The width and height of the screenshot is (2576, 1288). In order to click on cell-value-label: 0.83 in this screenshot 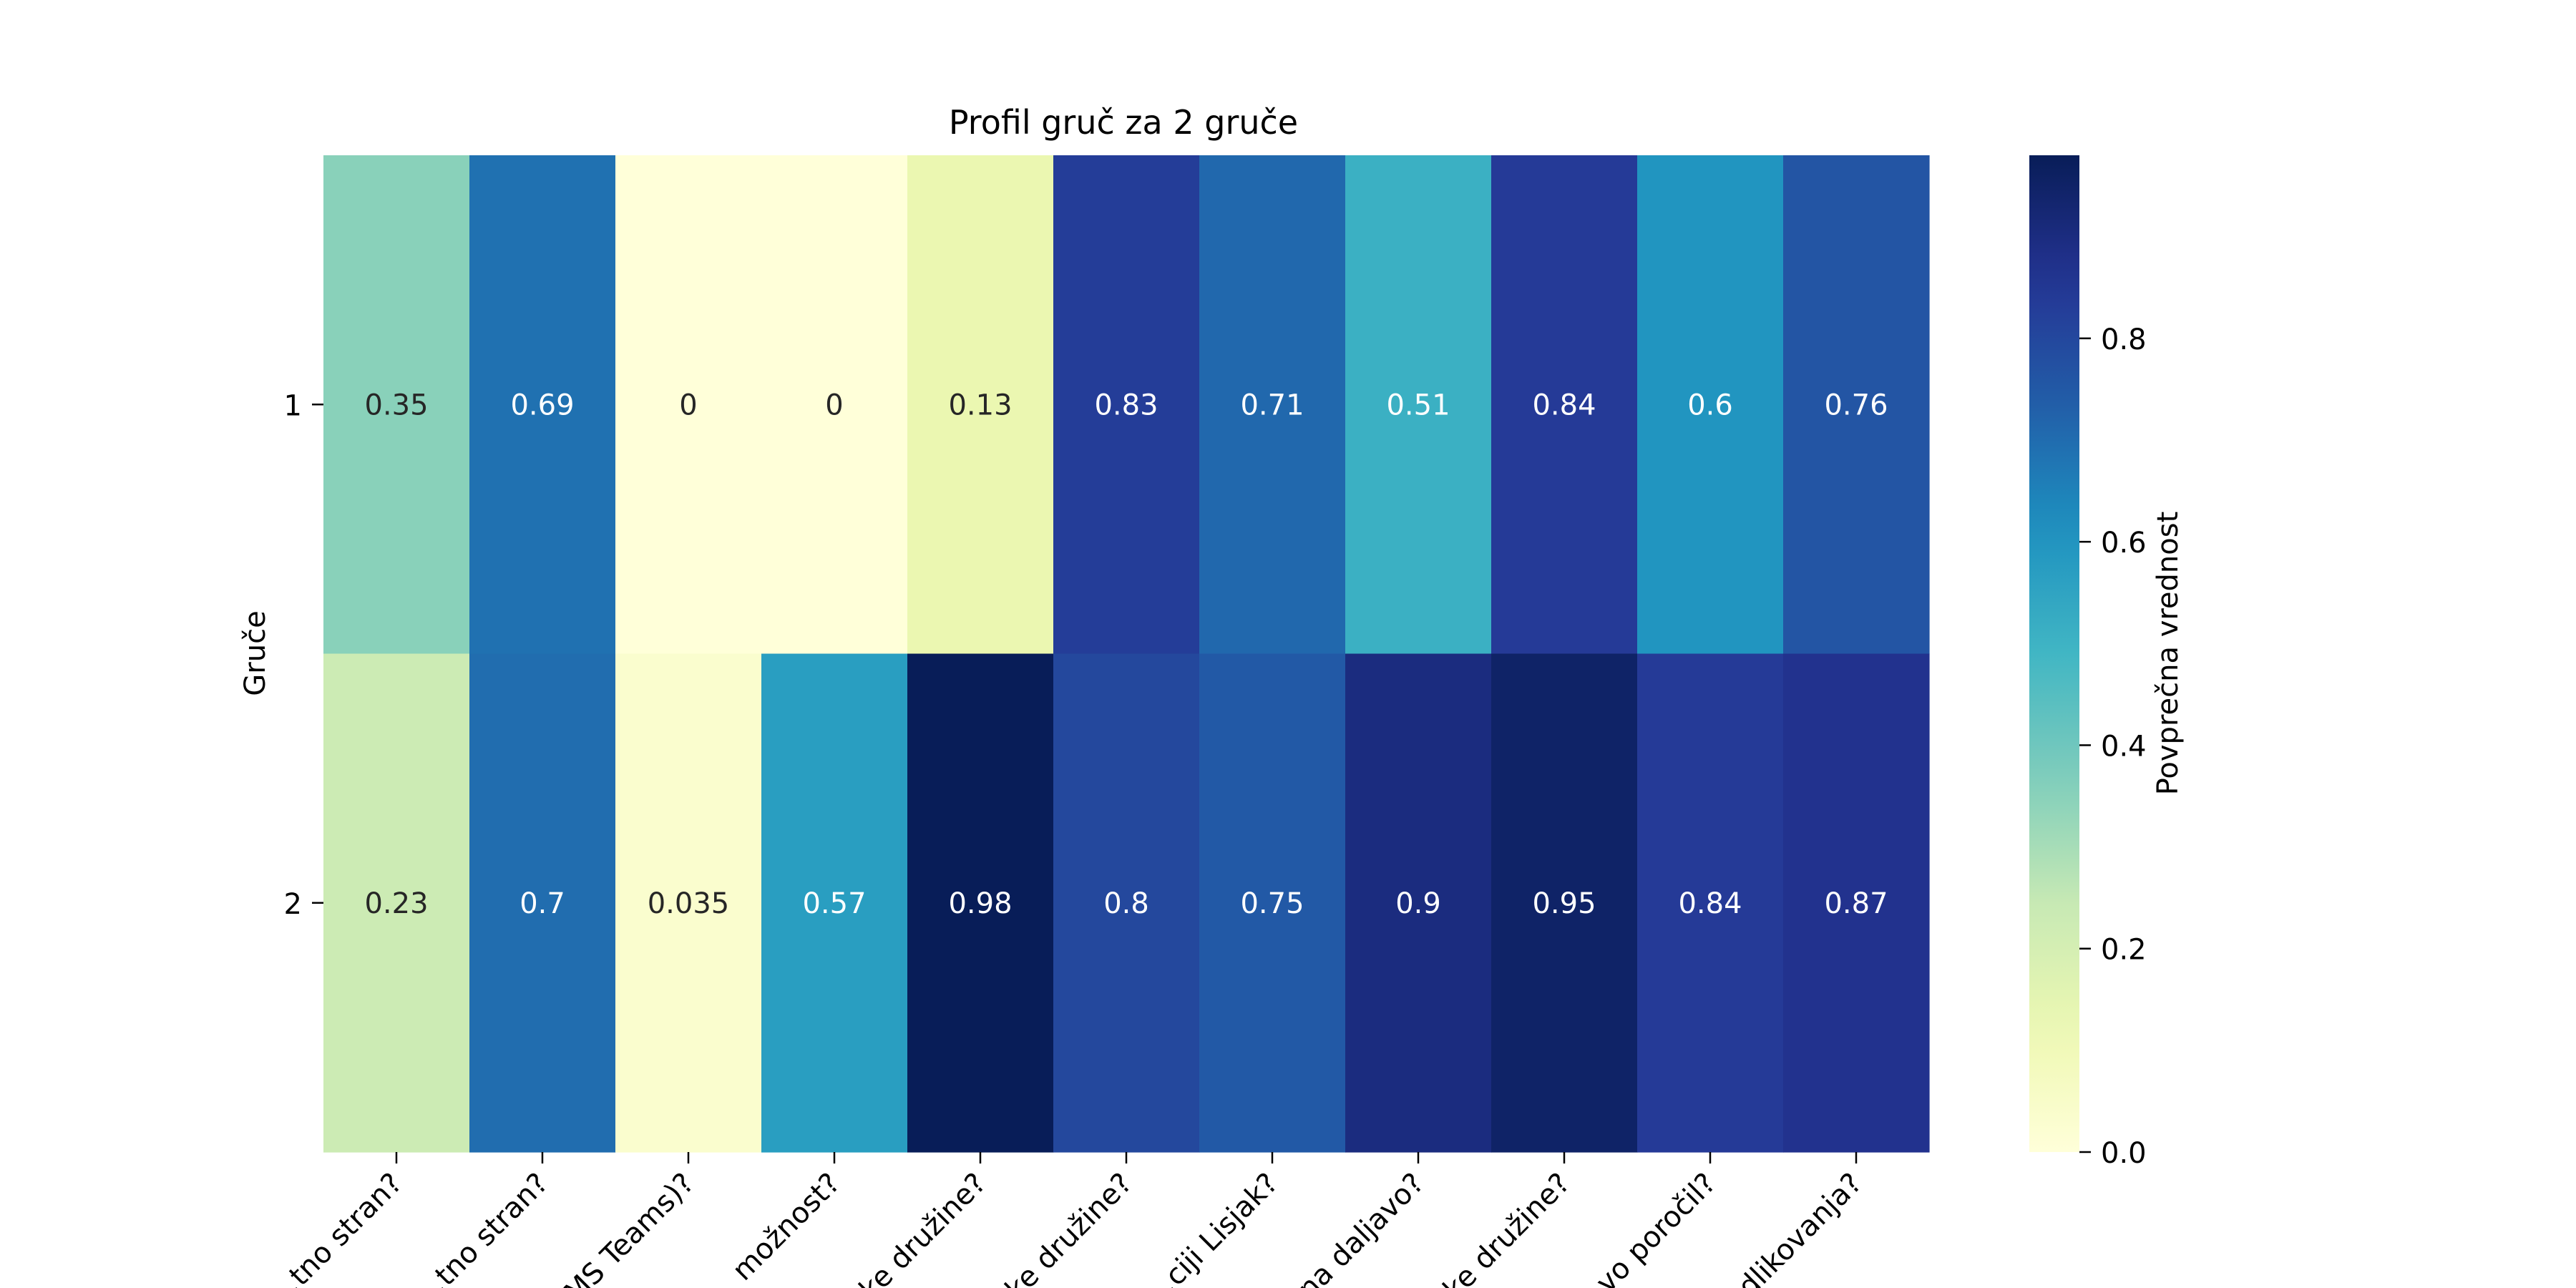, I will do `click(1126, 405)`.